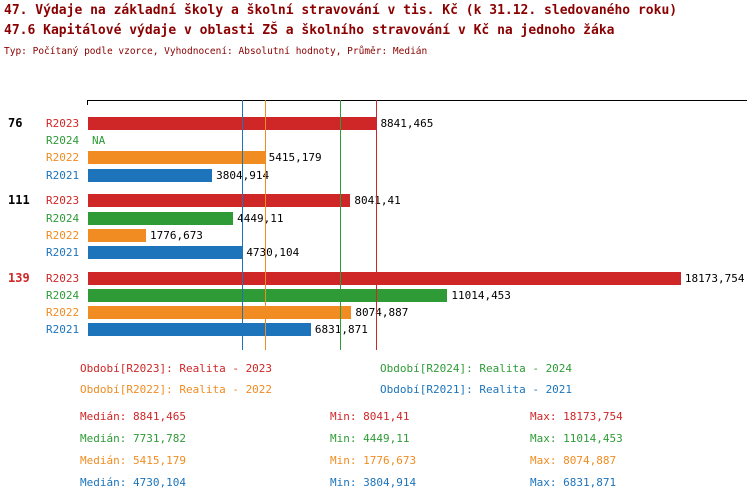 This screenshot has width=750, height=498. What do you see at coordinates (19, 200) in the screenshot?
I see `group-label: 111` at bounding box center [19, 200].